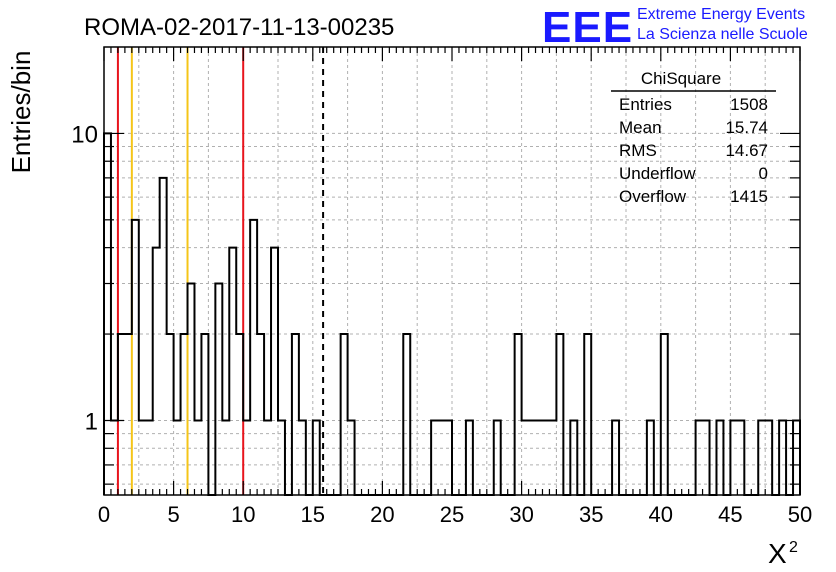 Image resolution: width=836 pixels, height=572 pixels. Describe the element at coordinates (91, 421) in the screenshot. I see `y-tick-label: 1` at that location.